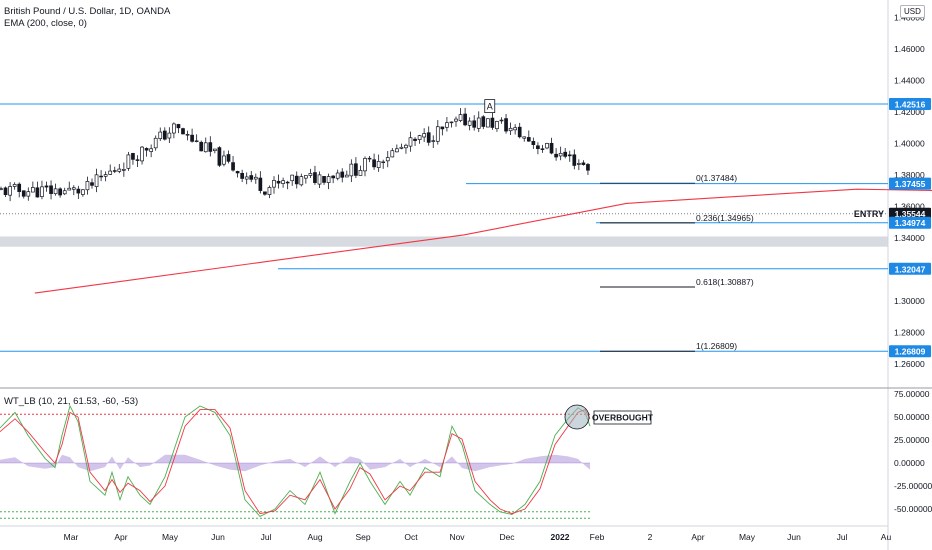 The height and width of the screenshot is (550, 932). Describe the element at coordinates (912, 11) in the screenshot. I see `currency-button: USD` at that location.